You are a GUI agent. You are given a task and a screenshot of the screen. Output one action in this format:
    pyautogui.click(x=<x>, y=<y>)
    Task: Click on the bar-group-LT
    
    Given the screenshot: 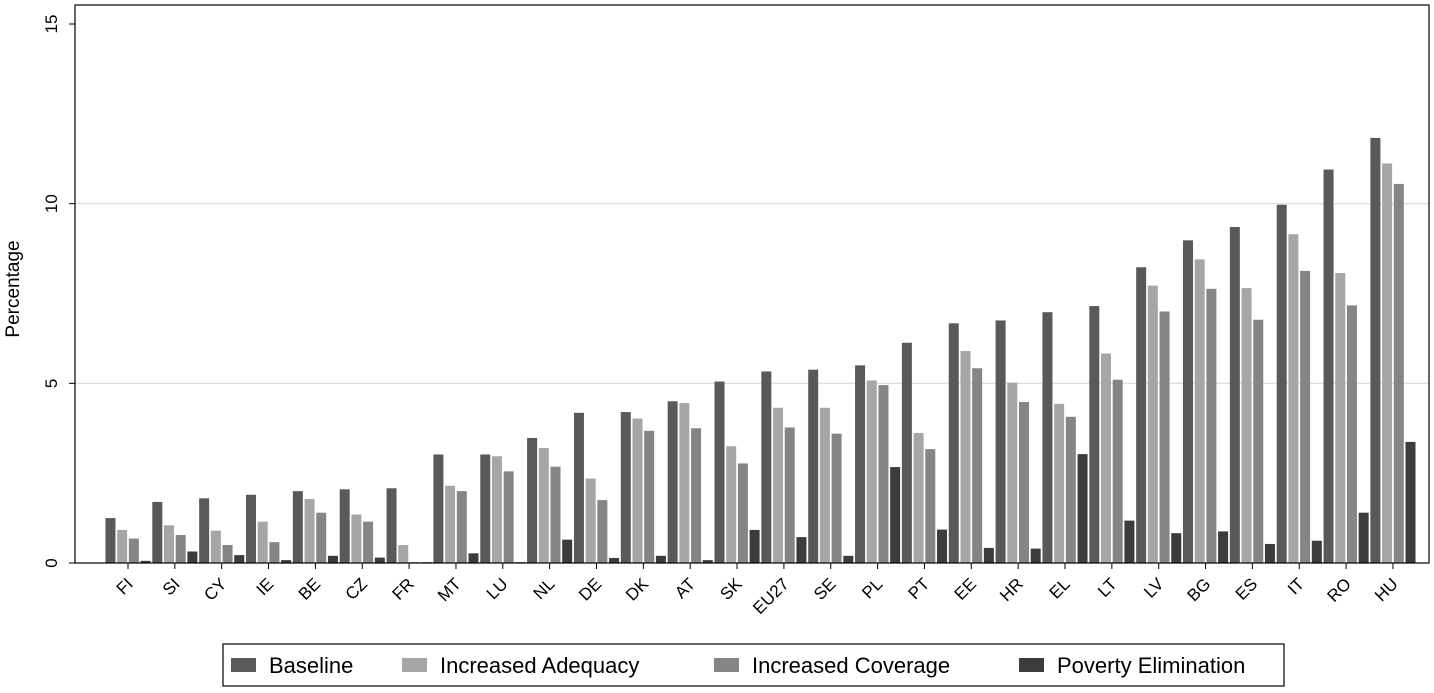 What is the action you would take?
    pyautogui.click(x=1112, y=434)
    